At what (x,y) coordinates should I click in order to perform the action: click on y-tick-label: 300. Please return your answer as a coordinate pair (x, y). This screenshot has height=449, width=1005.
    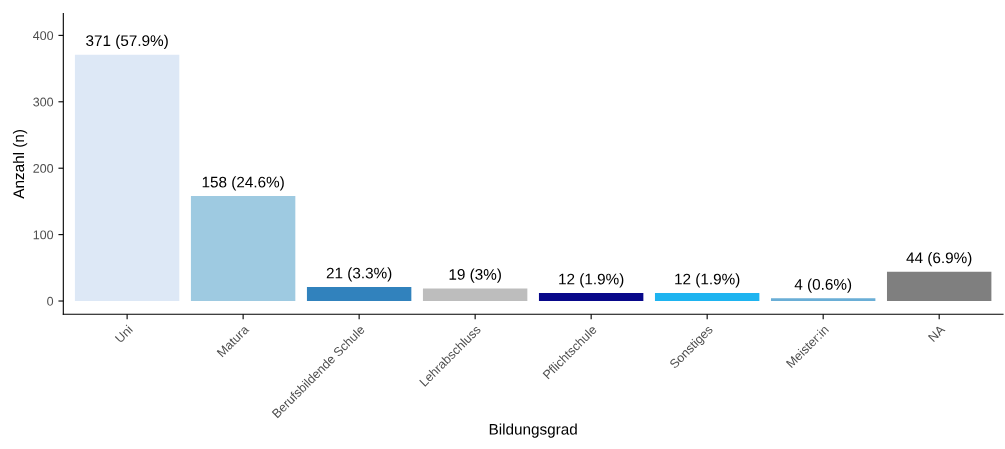
    Looking at the image, I should click on (43, 102).